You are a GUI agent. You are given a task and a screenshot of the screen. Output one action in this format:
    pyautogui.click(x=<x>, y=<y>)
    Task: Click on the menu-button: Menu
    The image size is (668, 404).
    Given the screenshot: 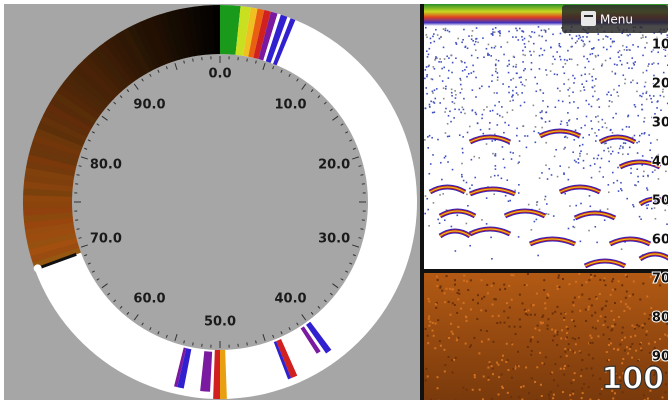 What is the action you would take?
    pyautogui.click(x=615, y=19)
    